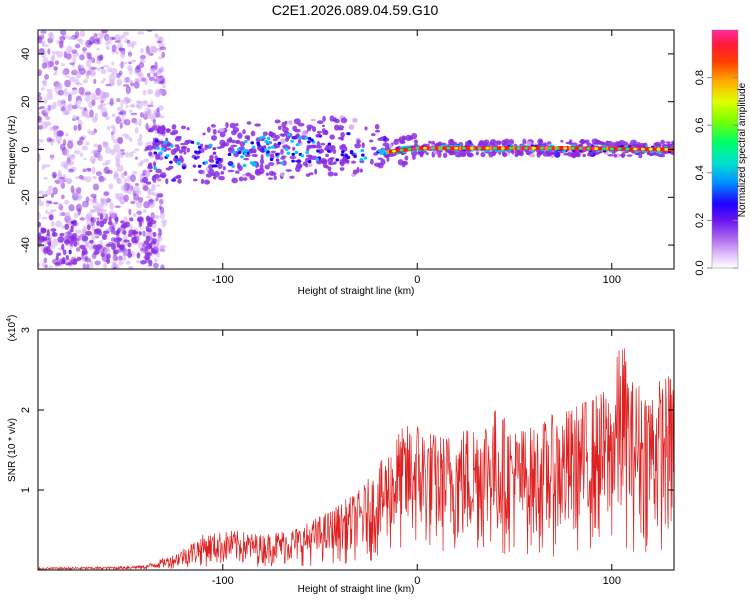  What do you see at coordinates (417, 280) in the screenshot?
I see `spectrogram-x-tick-label: 0` at bounding box center [417, 280].